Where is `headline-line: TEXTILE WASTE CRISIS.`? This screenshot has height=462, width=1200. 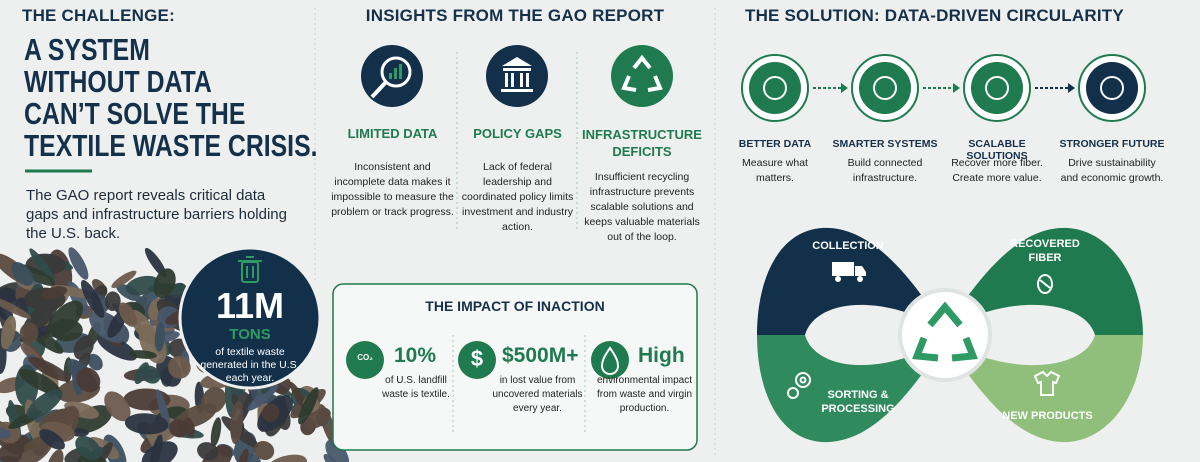 headline-line: TEXTILE WASTE CRISIS. is located at coordinates (171, 145).